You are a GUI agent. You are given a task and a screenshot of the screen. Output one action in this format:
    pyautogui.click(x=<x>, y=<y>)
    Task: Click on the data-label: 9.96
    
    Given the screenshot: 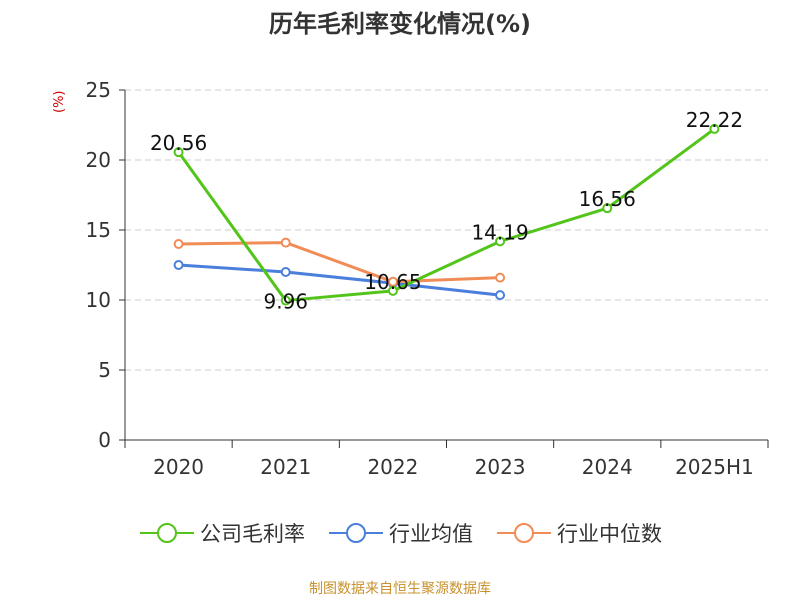 What is the action you would take?
    pyautogui.click(x=285, y=302)
    